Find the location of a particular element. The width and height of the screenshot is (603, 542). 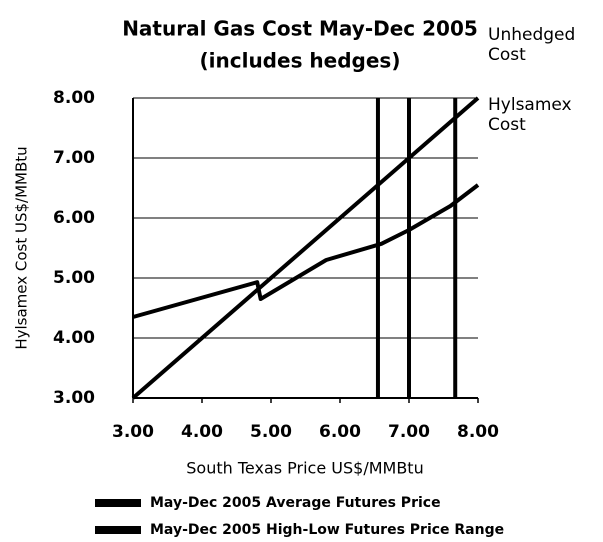

y-tick-label: 7.00 is located at coordinates (74, 158).